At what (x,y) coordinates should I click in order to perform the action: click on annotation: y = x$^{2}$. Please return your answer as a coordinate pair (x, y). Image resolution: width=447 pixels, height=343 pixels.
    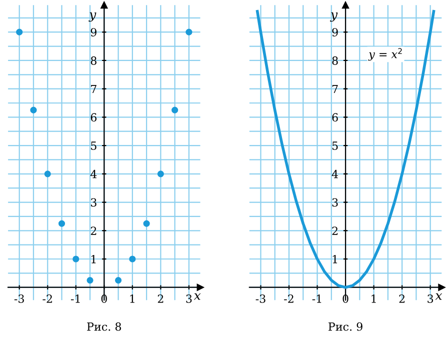
    Looking at the image, I should click on (385, 54).